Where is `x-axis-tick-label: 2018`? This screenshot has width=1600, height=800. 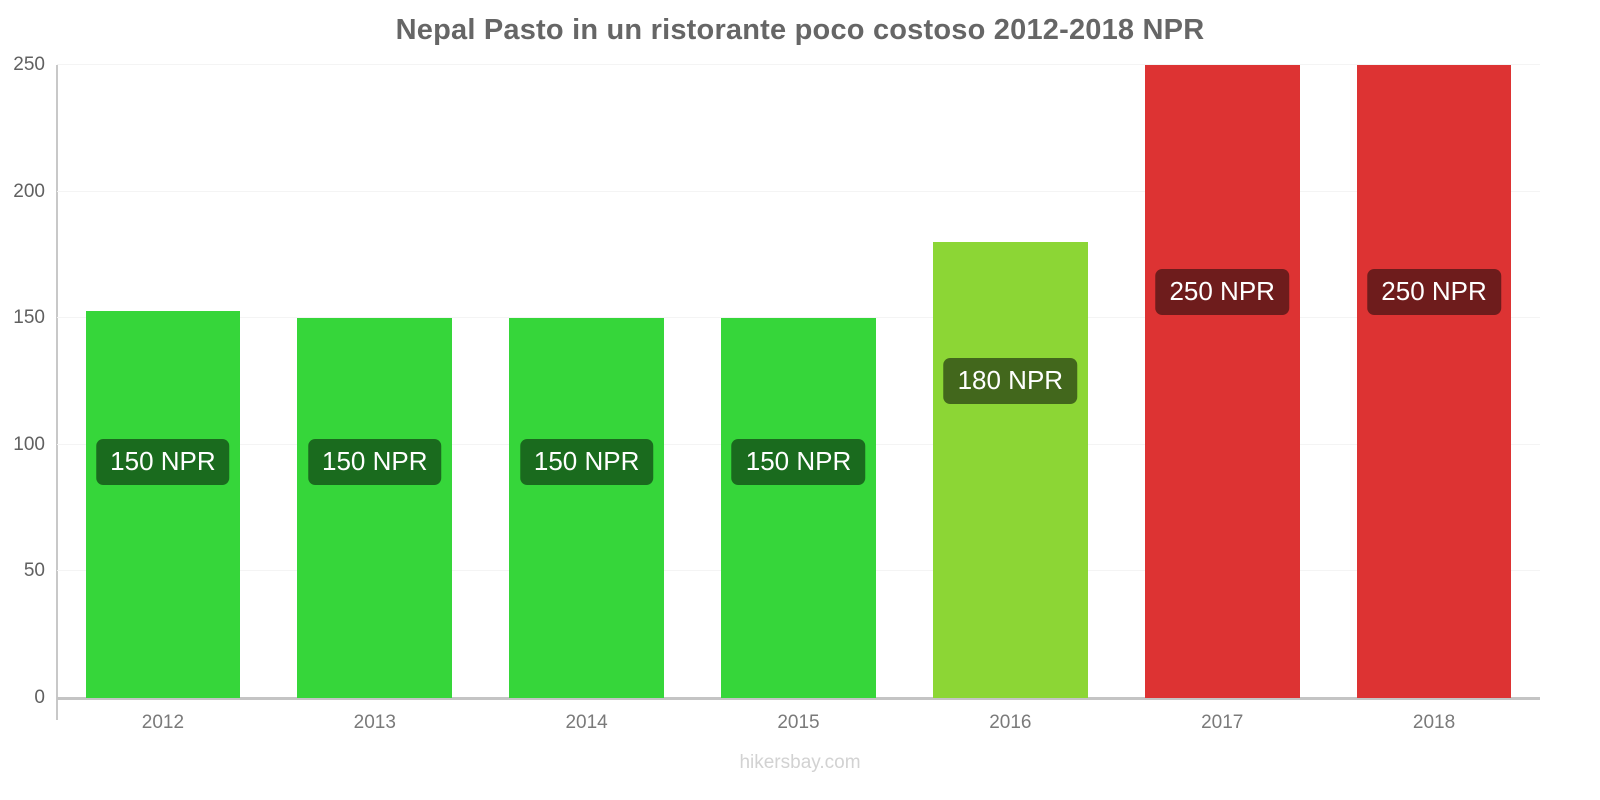 x-axis-tick-label: 2018 is located at coordinates (1434, 722).